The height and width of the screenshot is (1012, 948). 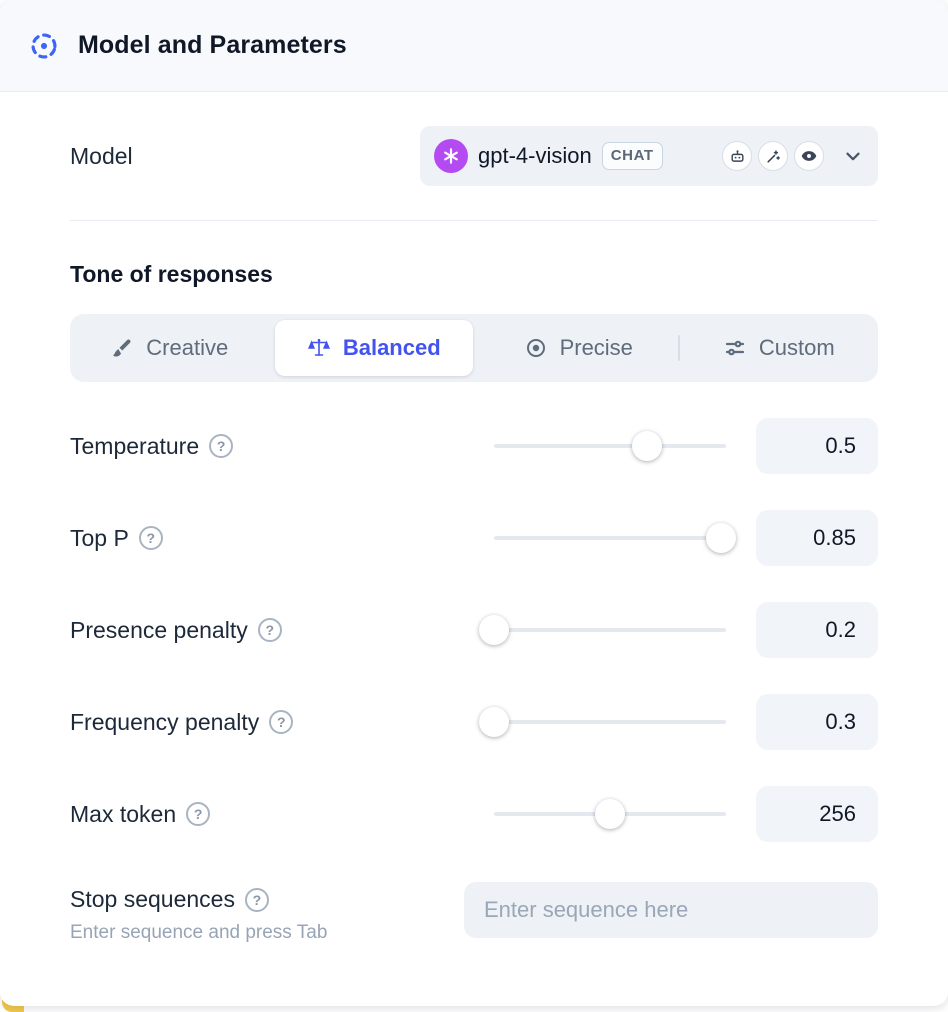 What do you see at coordinates (391, 347) in the screenshot?
I see `tone-option-label: Balanced` at bounding box center [391, 347].